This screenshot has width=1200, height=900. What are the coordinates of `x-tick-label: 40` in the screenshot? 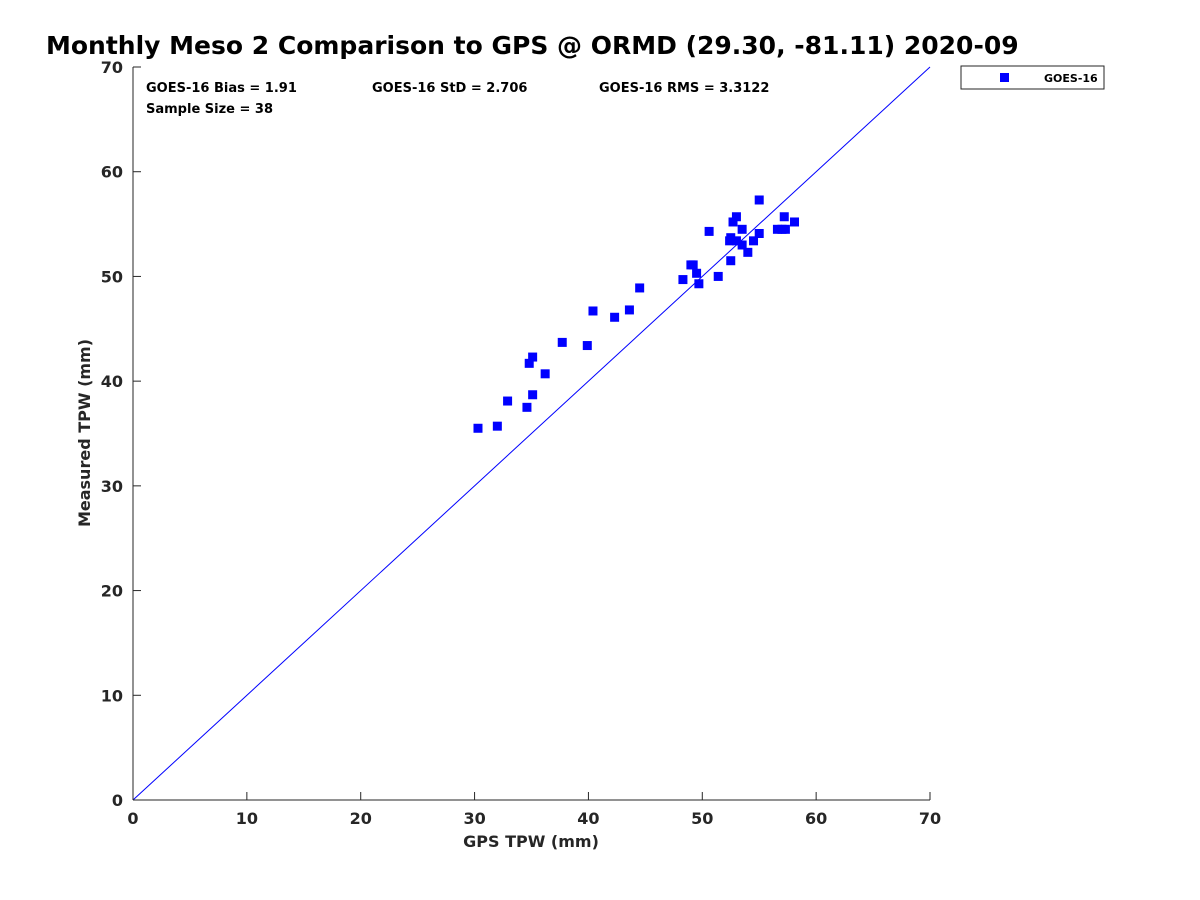 It's located at (588, 818).